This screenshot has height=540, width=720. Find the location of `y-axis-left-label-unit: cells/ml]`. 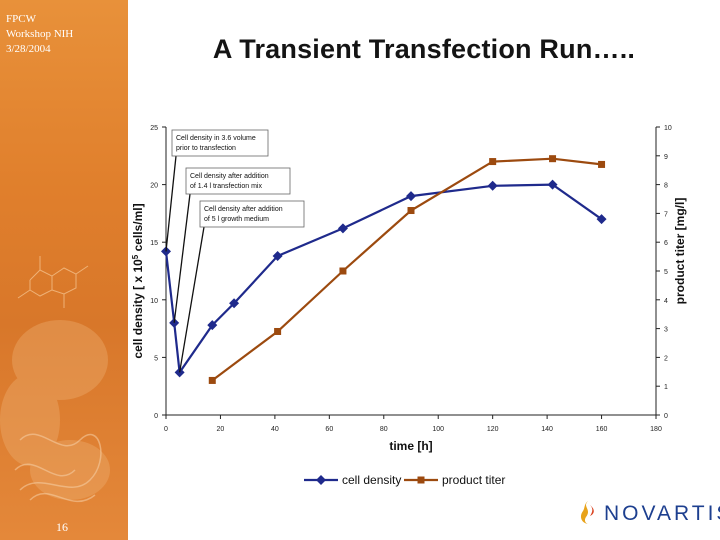

y-axis-left-label-unit: cells/ml] is located at coordinates (138, 228).